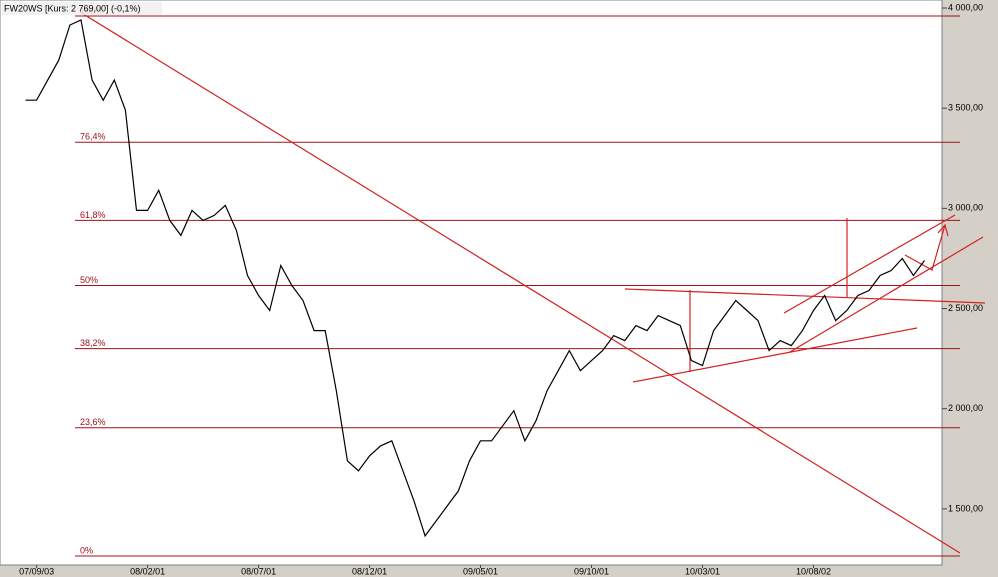  What do you see at coordinates (480, 571) in the screenshot?
I see `x-tick-label: 09/05/01` at bounding box center [480, 571].